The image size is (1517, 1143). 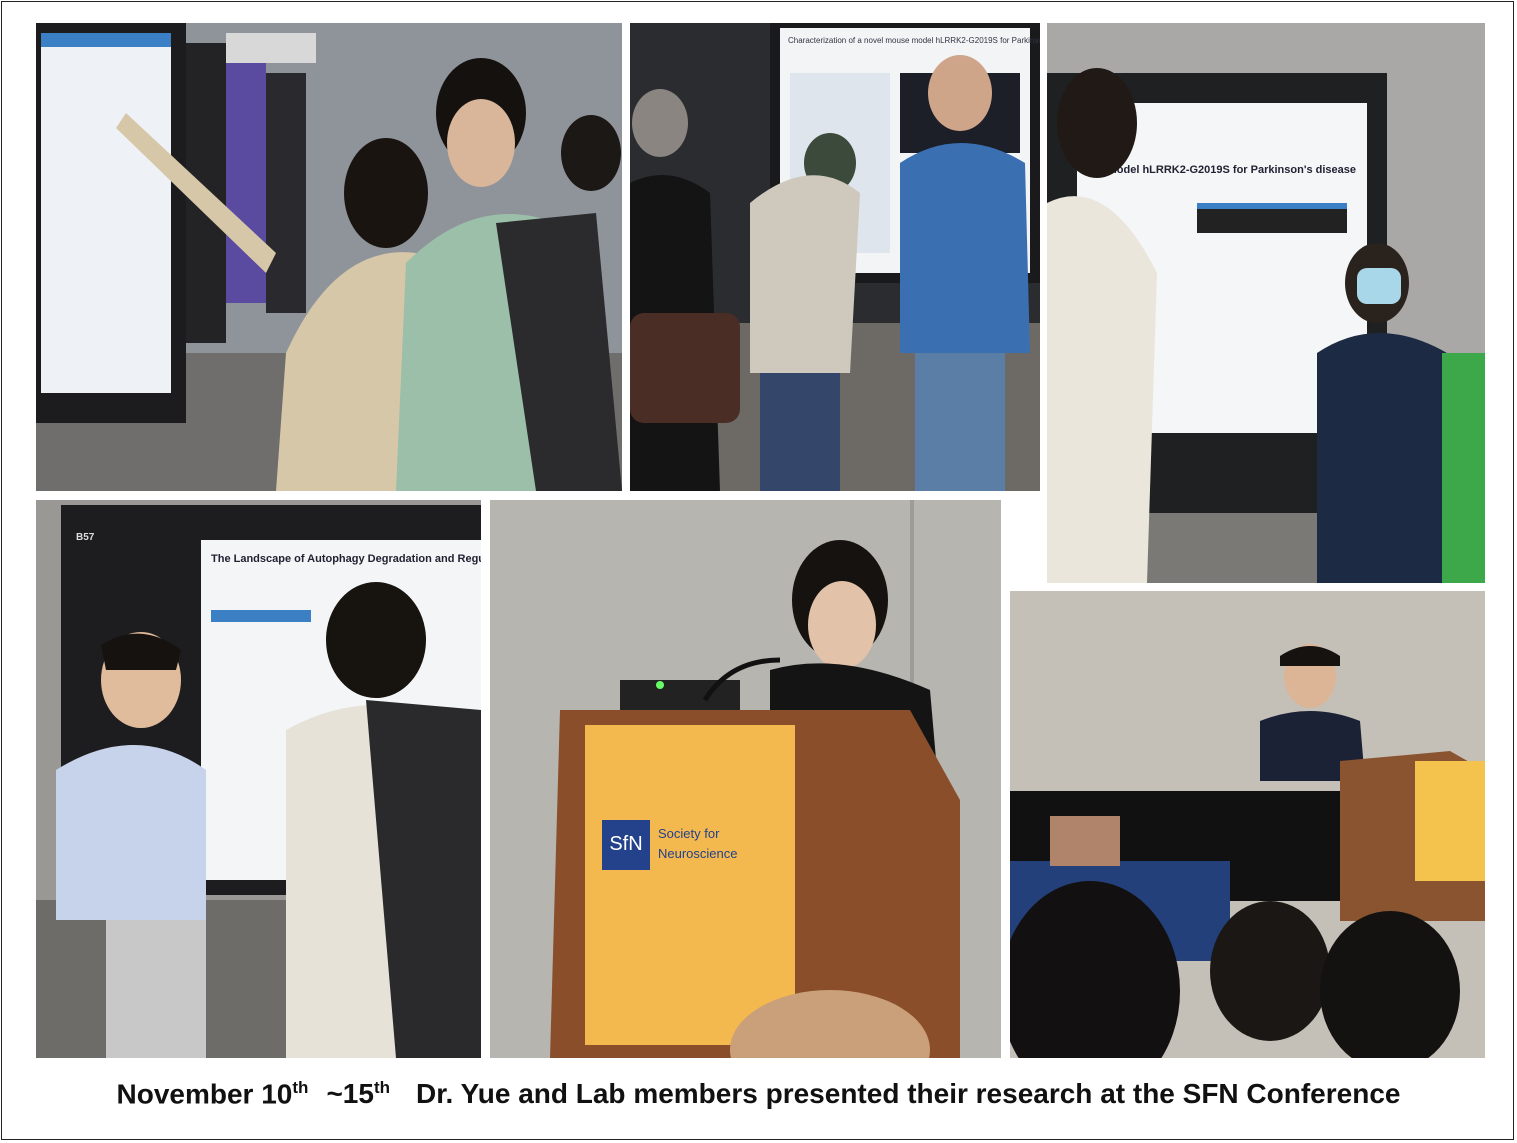 What do you see at coordinates (698, 853) in the screenshot?
I see `sign-text: Neuroscience` at bounding box center [698, 853].